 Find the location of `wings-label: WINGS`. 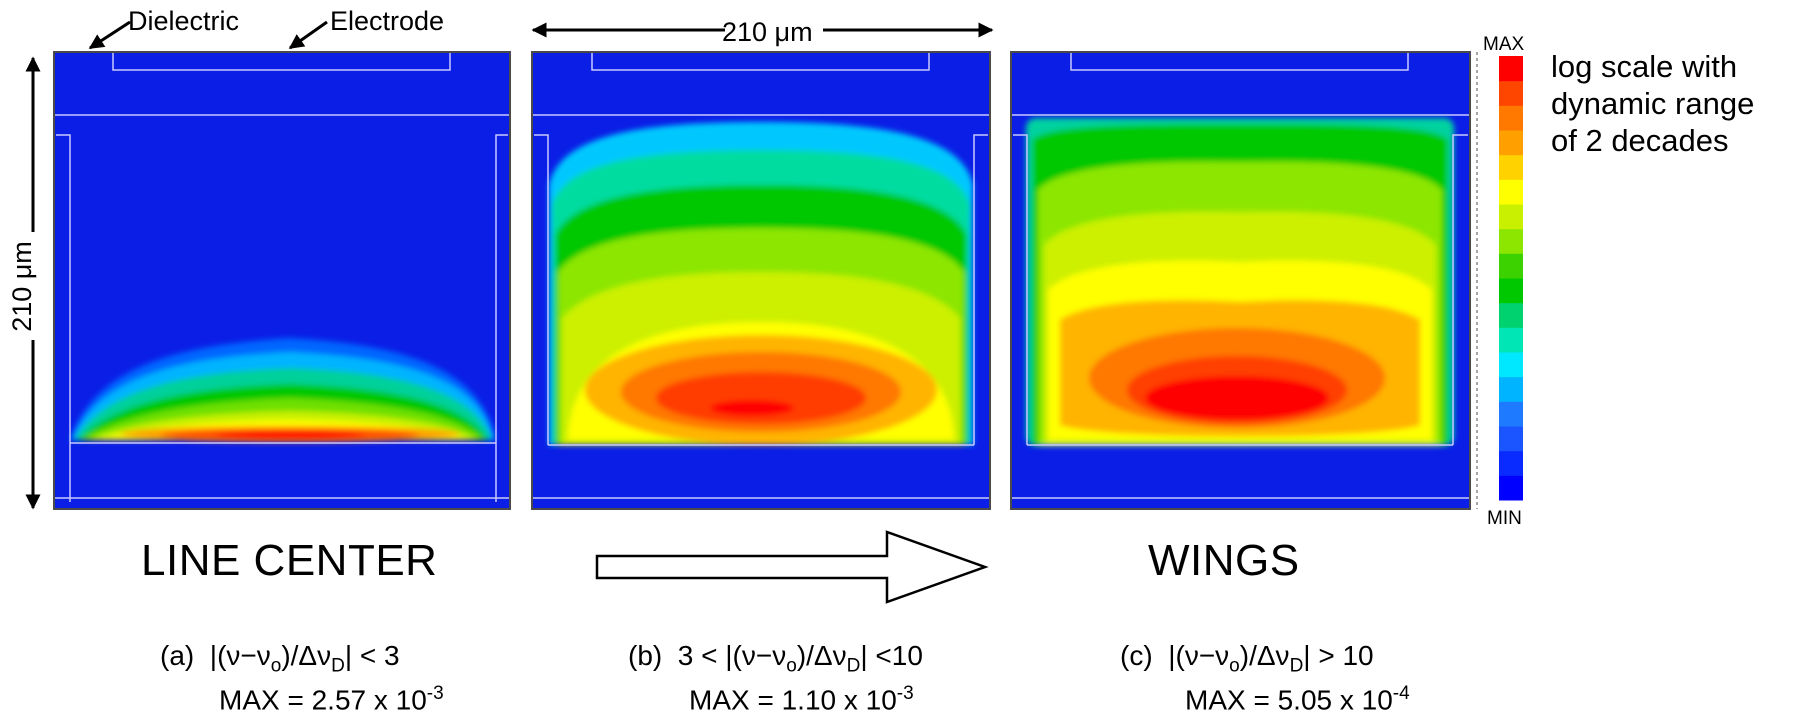

wings-label: WINGS is located at coordinates (1224, 560).